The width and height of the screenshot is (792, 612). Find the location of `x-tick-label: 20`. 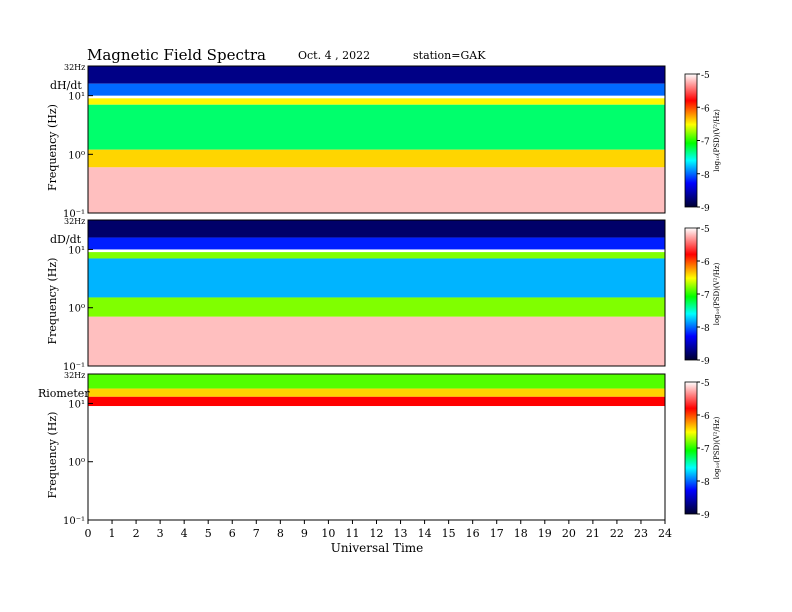

x-tick-label: 20 is located at coordinates (569, 533).